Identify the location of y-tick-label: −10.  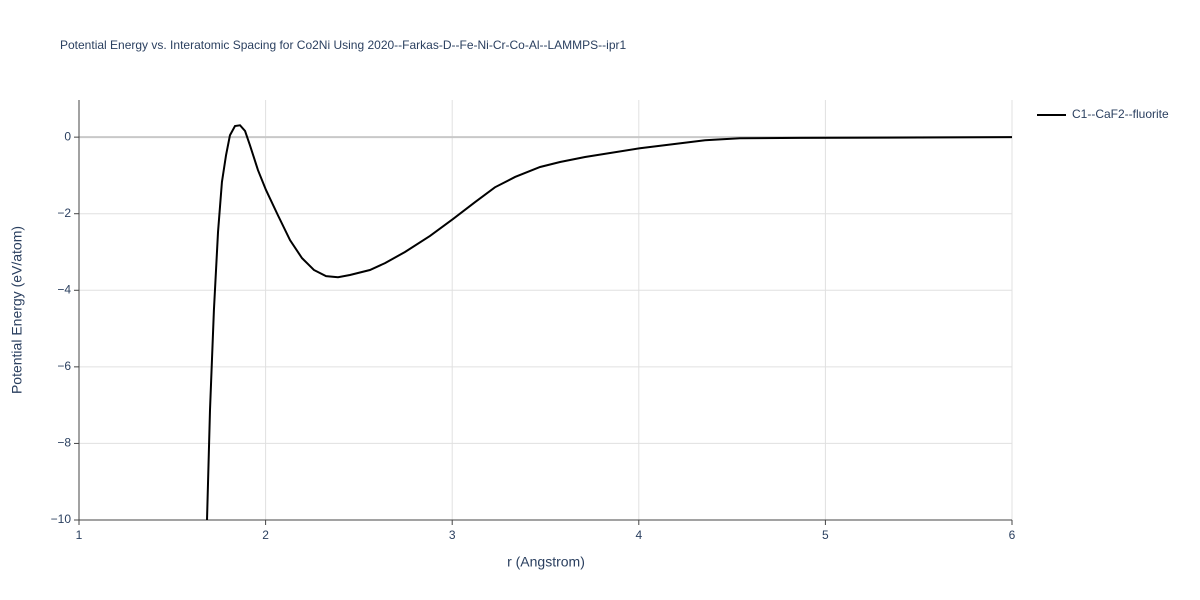
(61, 519).